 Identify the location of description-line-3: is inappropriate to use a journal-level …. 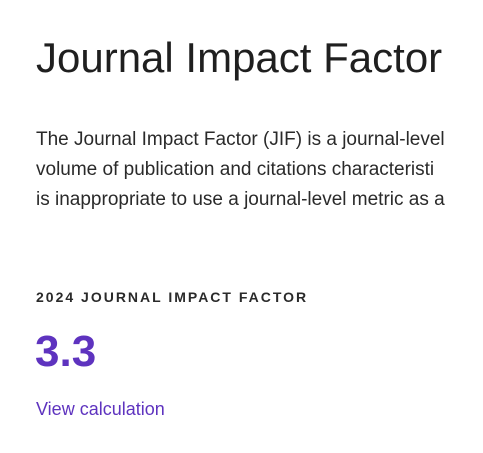
(240, 199).